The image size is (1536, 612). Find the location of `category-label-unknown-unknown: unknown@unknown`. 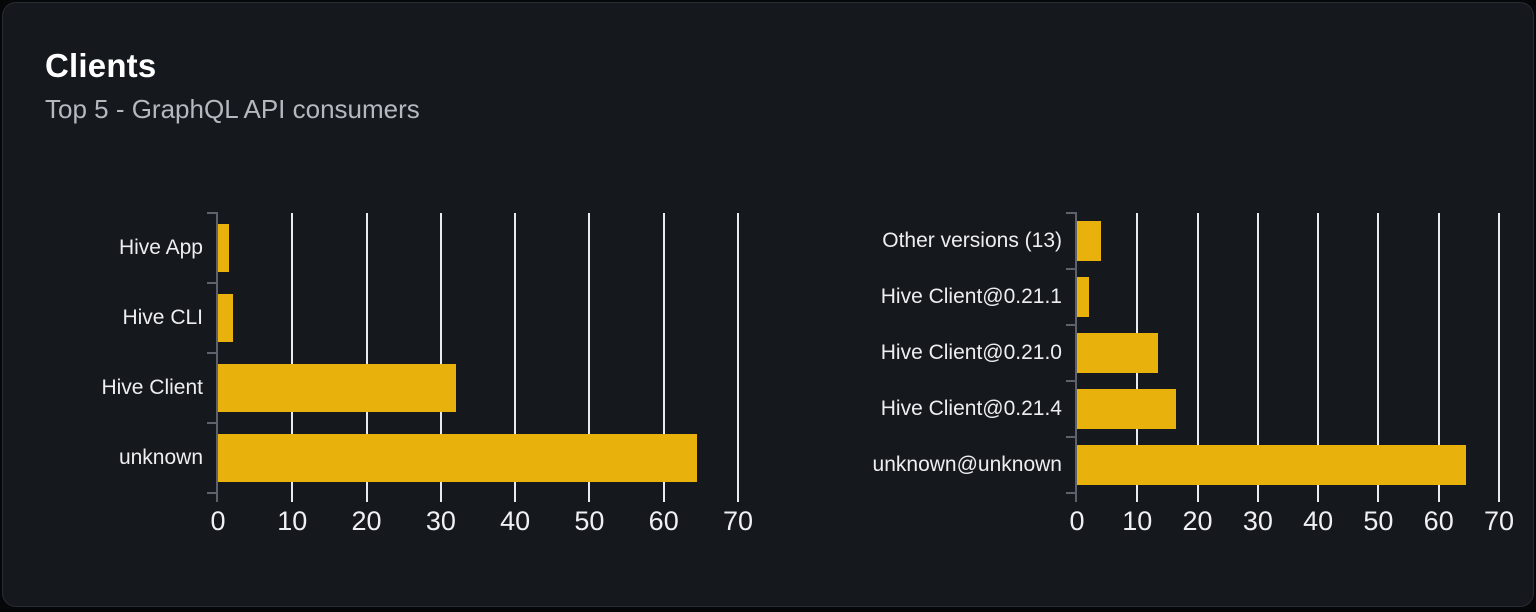

category-label-unknown-unknown: unknown@unknown is located at coordinates (967, 464).